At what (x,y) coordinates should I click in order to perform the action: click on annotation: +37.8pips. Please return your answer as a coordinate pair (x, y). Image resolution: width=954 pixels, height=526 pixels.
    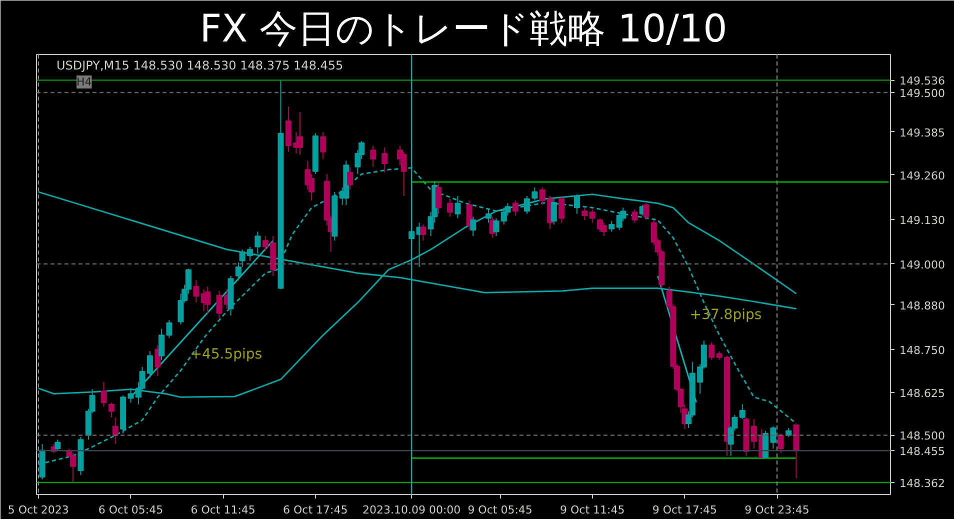
    Looking at the image, I should click on (726, 314).